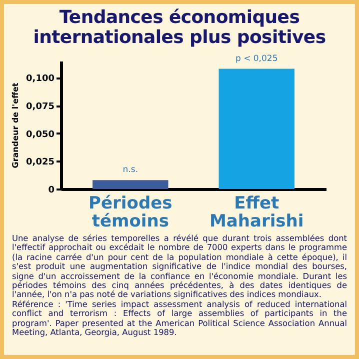 Image resolution: width=359 pixels, height=359 pixels. Describe the element at coordinates (40, 163) in the screenshot. I see `y-tick-label: 0,025` at that location.